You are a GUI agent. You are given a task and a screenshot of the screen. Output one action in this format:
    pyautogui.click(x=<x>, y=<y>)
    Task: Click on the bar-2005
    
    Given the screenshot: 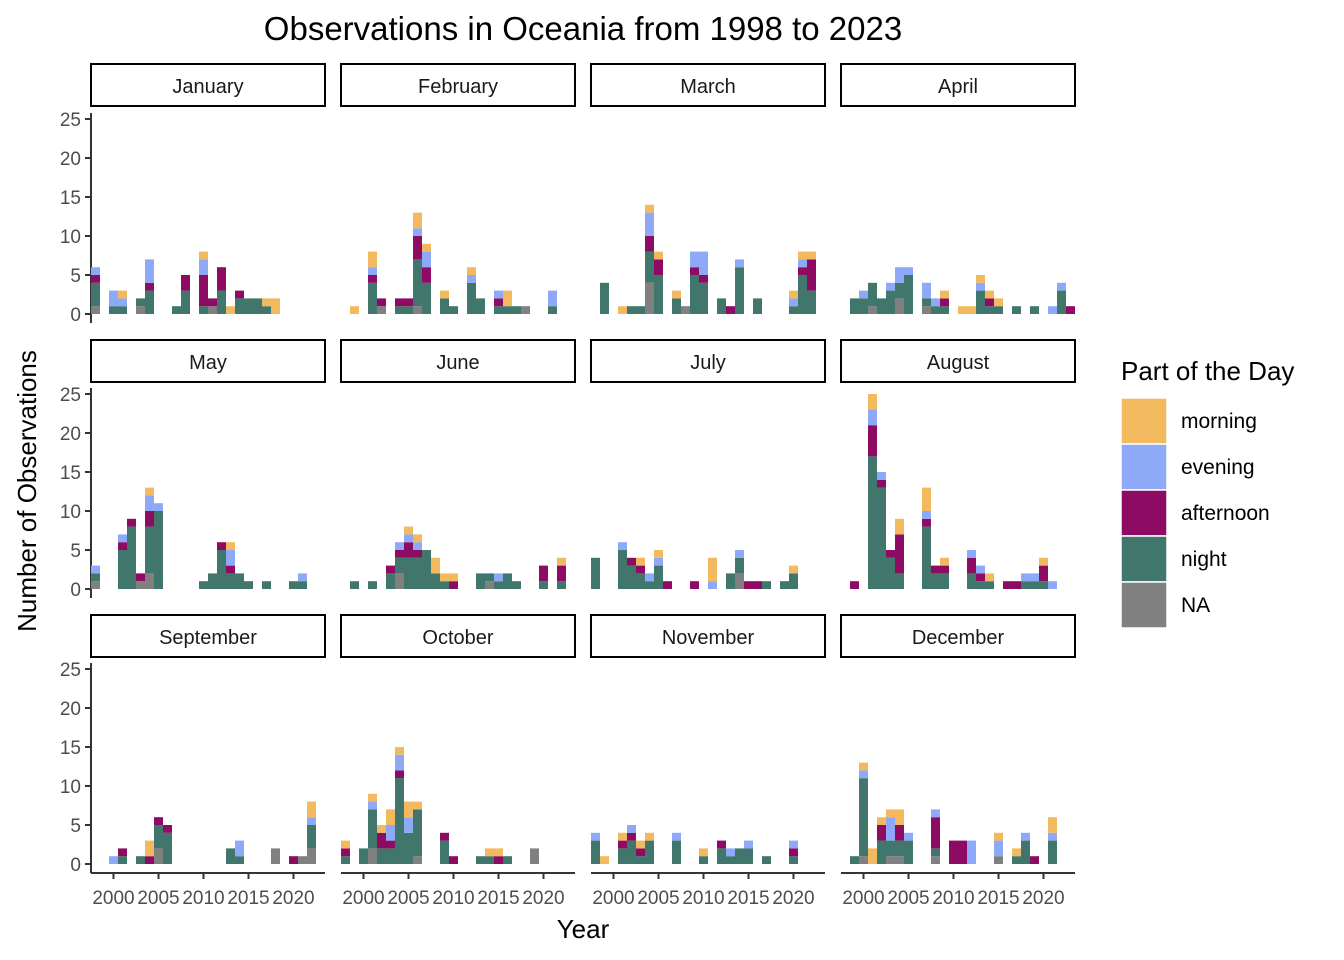 What is the action you would take?
    pyautogui.click(x=158, y=546)
    